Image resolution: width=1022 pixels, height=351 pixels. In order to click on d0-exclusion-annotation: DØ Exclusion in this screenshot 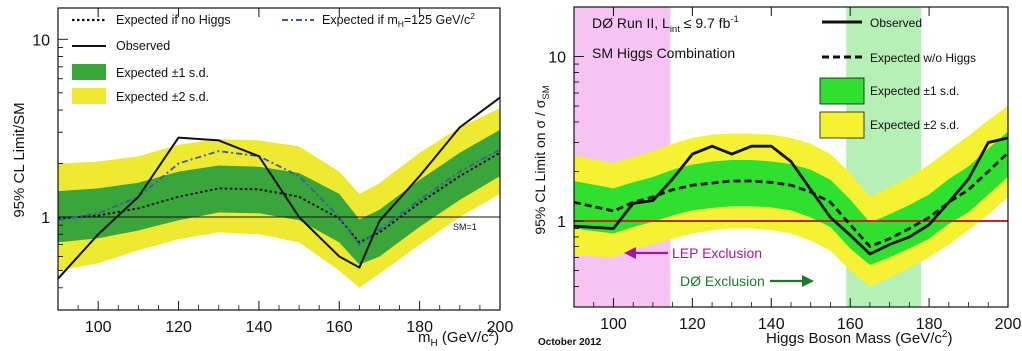, I will do `click(747, 281)`.